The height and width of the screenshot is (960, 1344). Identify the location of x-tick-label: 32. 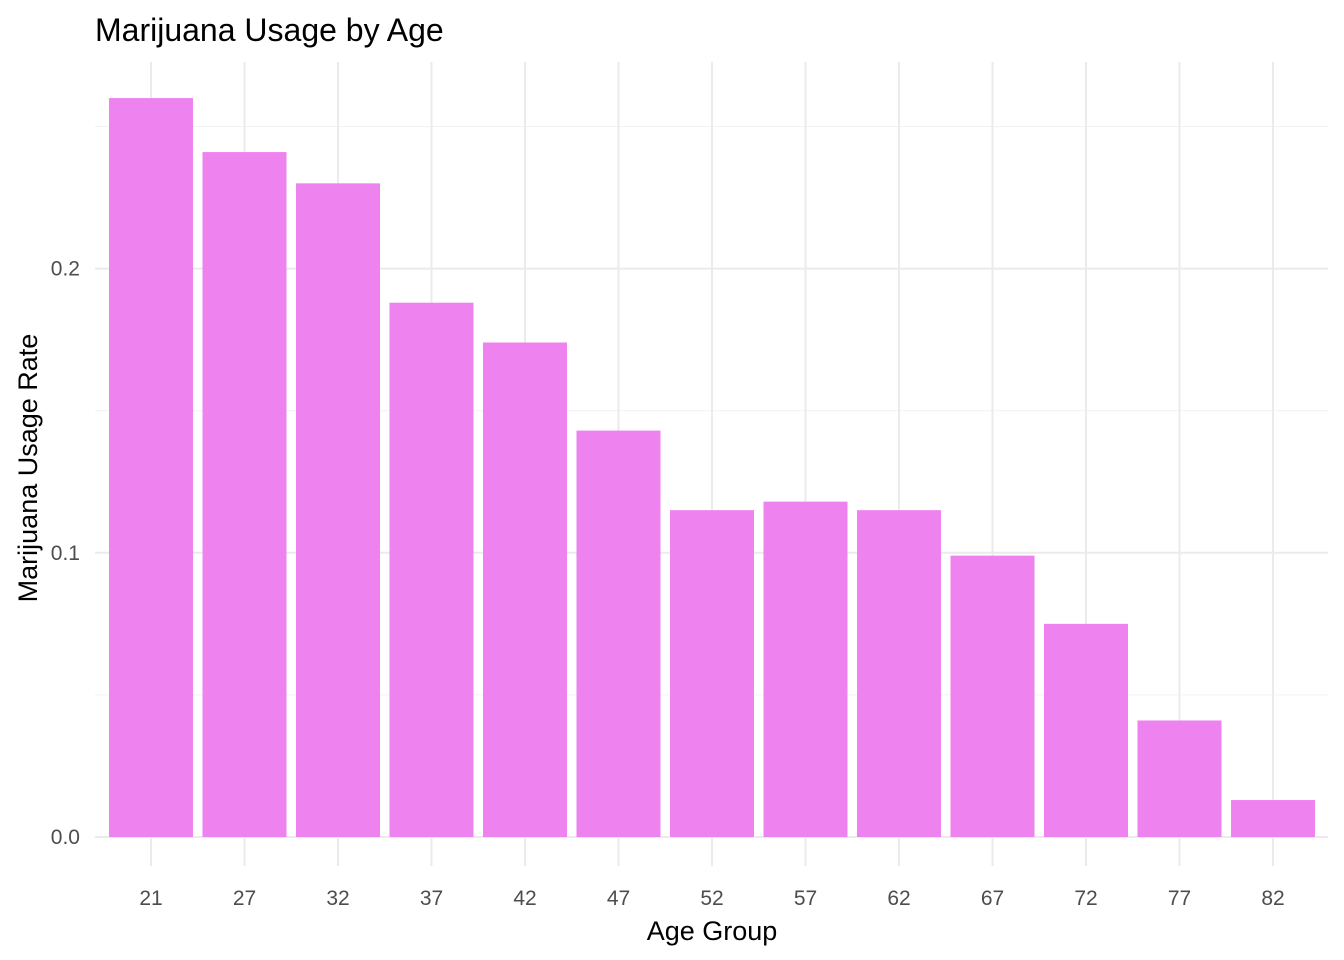
(337, 898).